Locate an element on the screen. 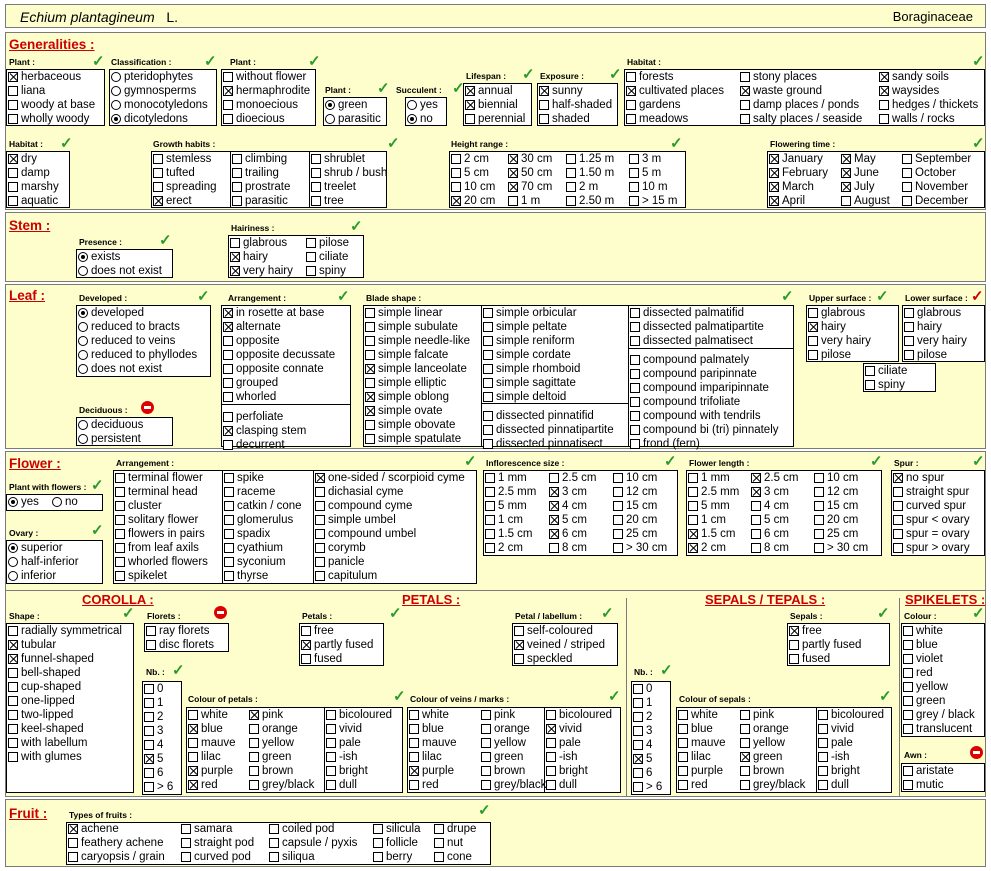 This screenshot has height=871, width=991. csep-option: white is located at coordinates (697, 715).